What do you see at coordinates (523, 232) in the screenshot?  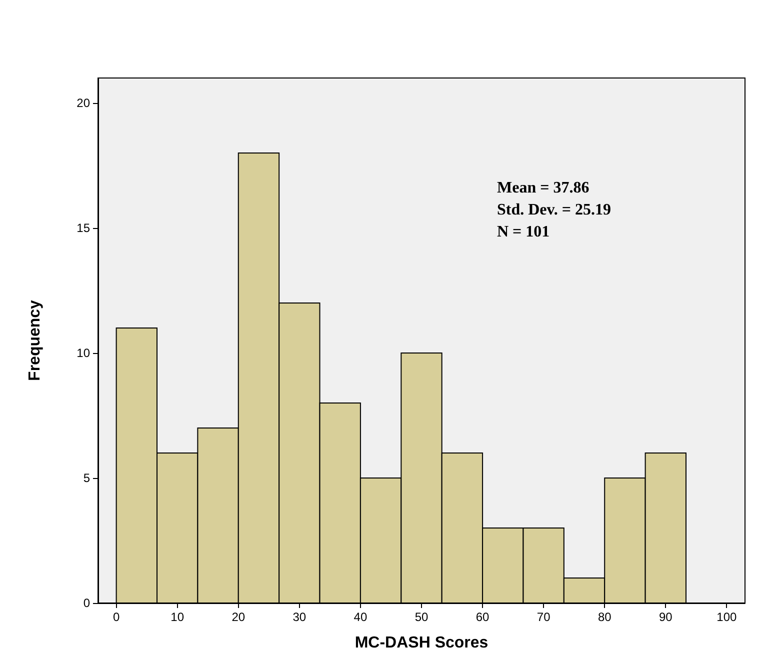 I see `annotation: N = 101` at bounding box center [523, 232].